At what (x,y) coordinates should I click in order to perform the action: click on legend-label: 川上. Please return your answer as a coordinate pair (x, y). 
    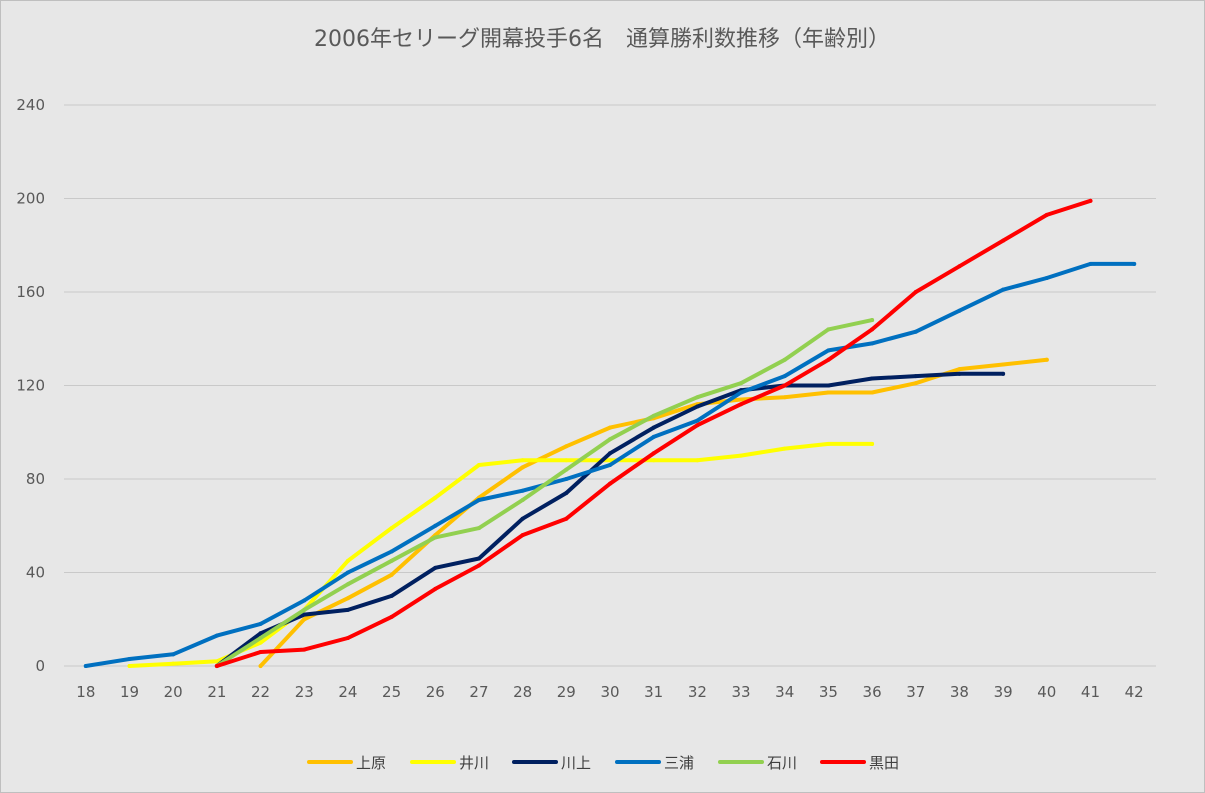
    Looking at the image, I should click on (576, 763).